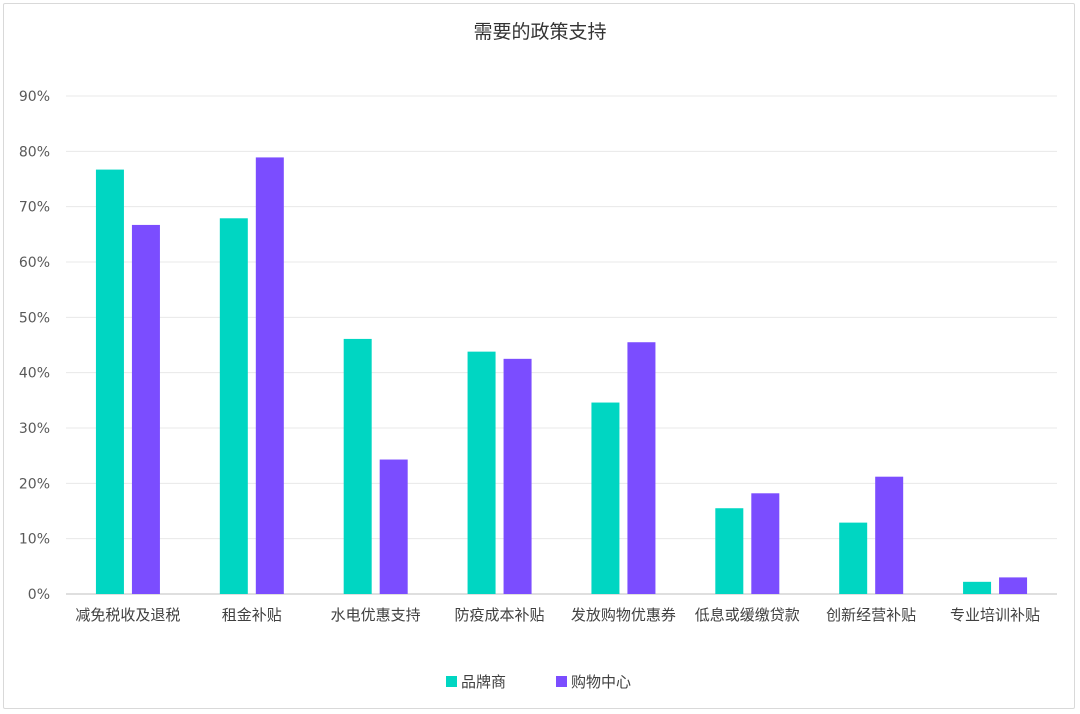  Describe the element at coordinates (34, 263) in the screenshot. I see `y-tick-label: 60%` at that location.